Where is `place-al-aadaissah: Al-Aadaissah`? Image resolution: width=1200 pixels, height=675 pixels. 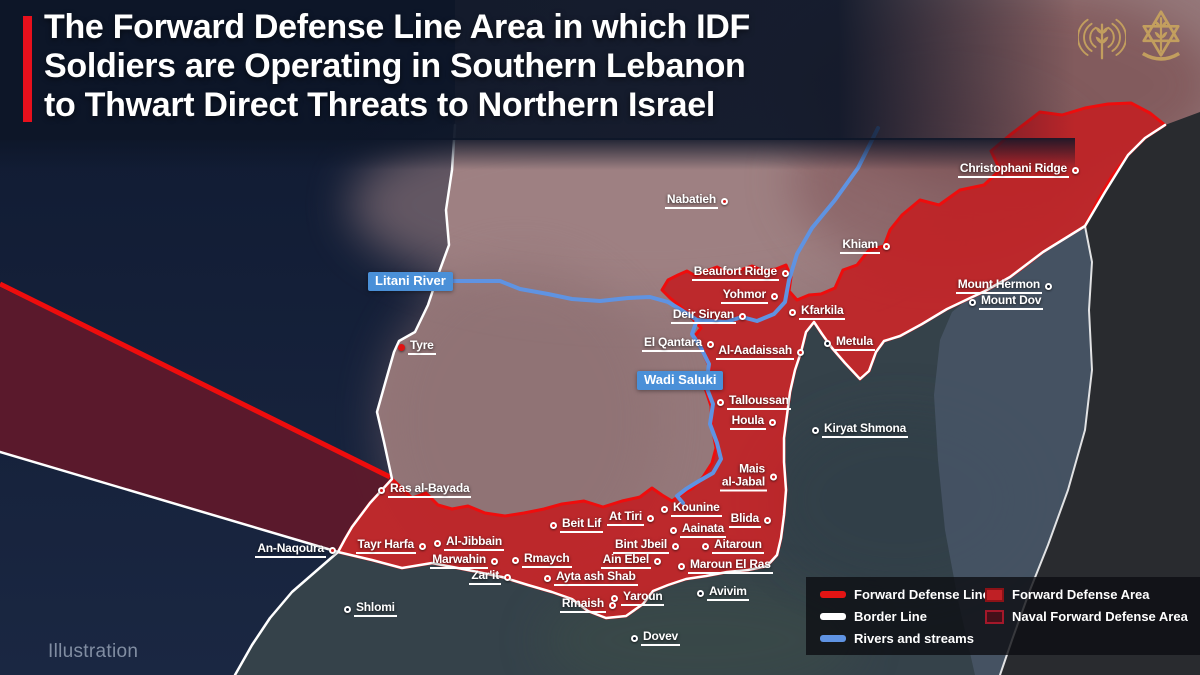 place-al-aadaissah: Al-Aadaissah is located at coordinates (760, 352).